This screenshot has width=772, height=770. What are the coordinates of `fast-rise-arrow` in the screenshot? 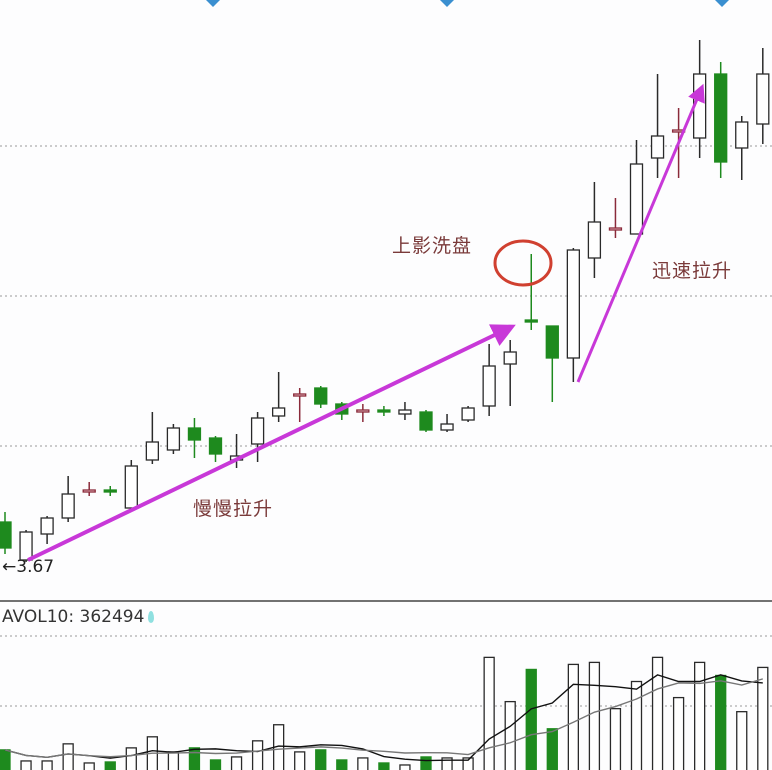 It's located at (640, 233).